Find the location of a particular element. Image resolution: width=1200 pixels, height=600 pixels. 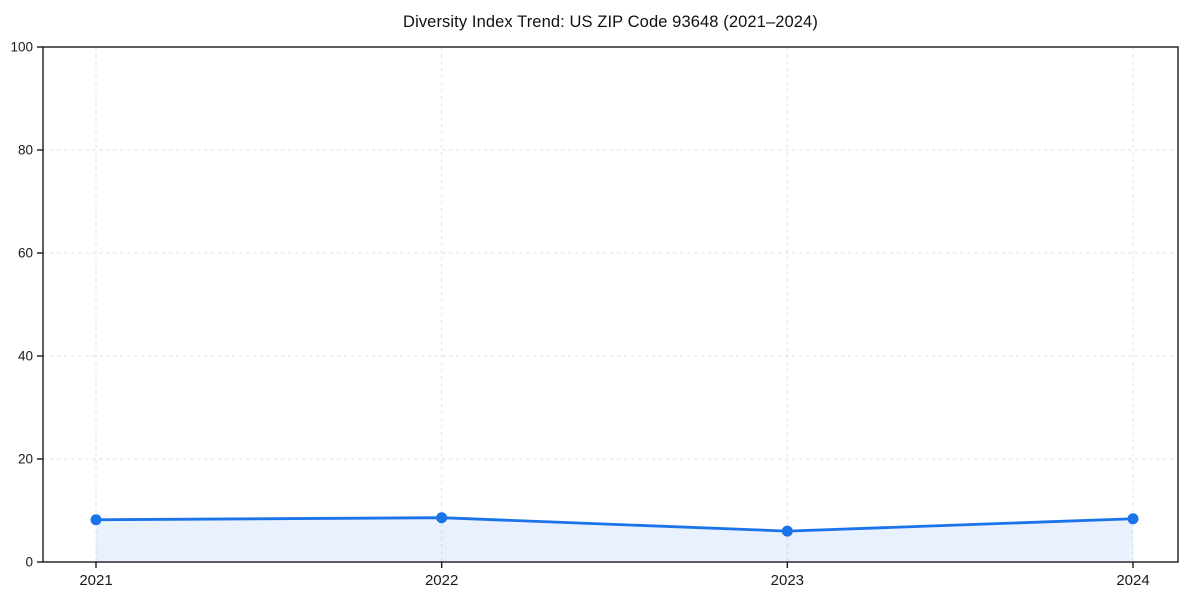

x-axis-tick-label: 2023 is located at coordinates (787, 580).